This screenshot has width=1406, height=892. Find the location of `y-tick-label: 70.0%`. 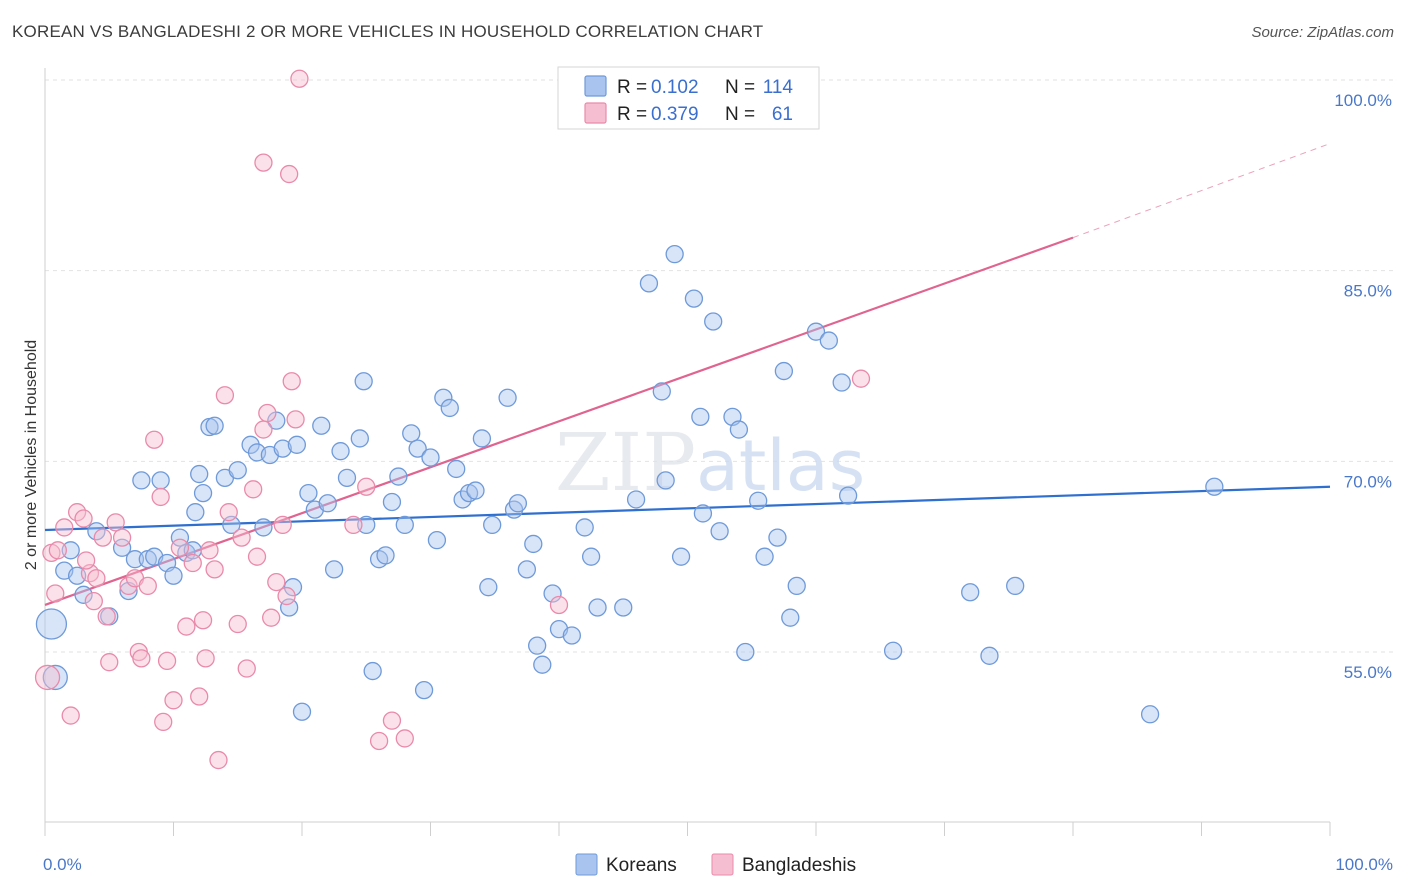

y-tick-label: 70.0% is located at coordinates (1368, 481).